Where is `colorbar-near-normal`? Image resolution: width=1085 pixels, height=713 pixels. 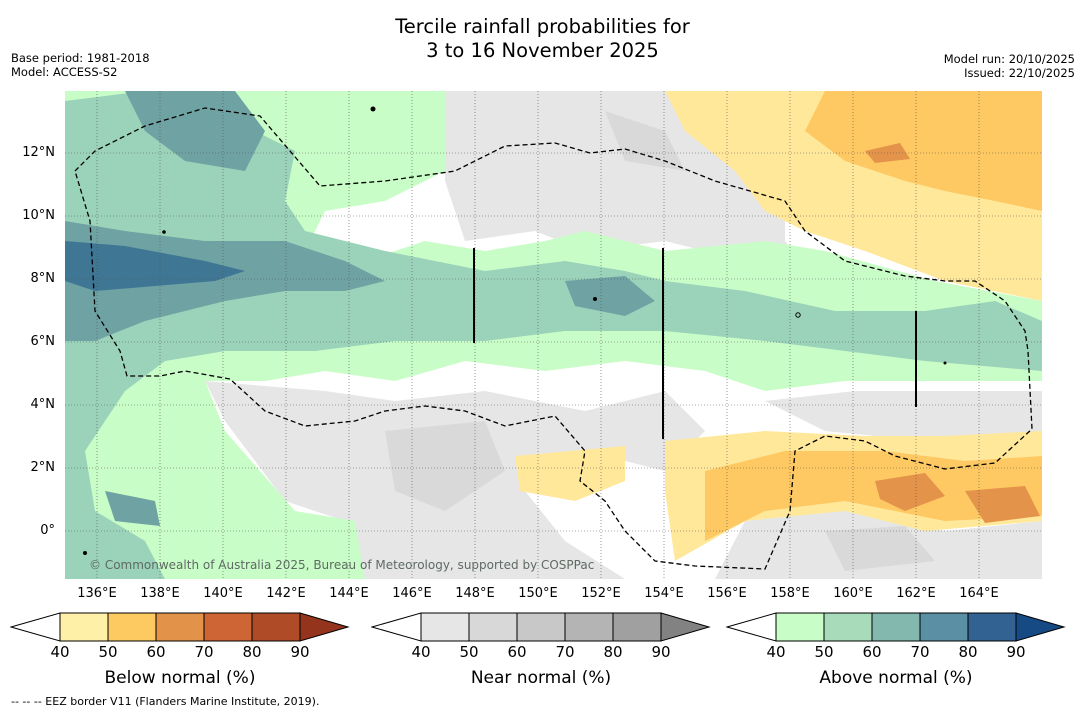 colorbar-near-normal is located at coordinates (541, 627).